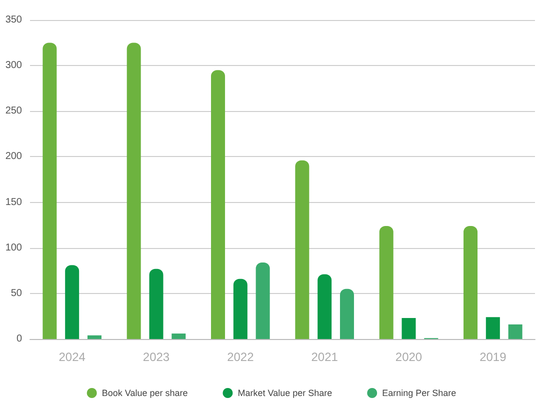 The width and height of the screenshot is (543, 409). What do you see at coordinates (285, 393) in the screenshot?
I see `legend-label: Market Value per Share` at bounding box center [285, 393].